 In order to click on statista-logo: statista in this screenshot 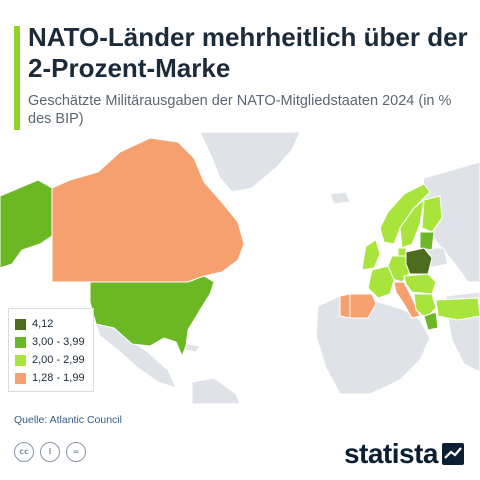, I will do `click(404, 454)`.